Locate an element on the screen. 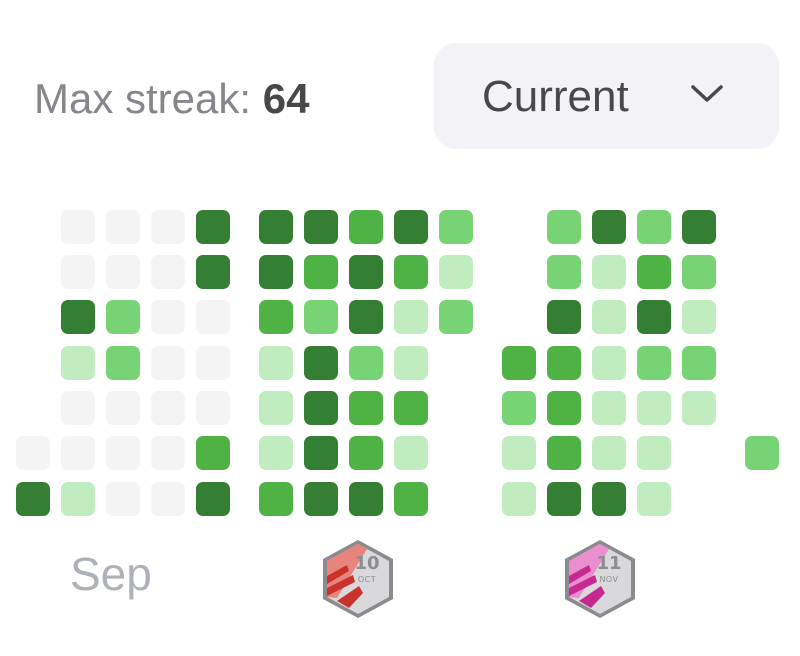 The image size is (800, 656). november-achievement-badge-icon: 11 NOV is located at coordinates (600, 579).